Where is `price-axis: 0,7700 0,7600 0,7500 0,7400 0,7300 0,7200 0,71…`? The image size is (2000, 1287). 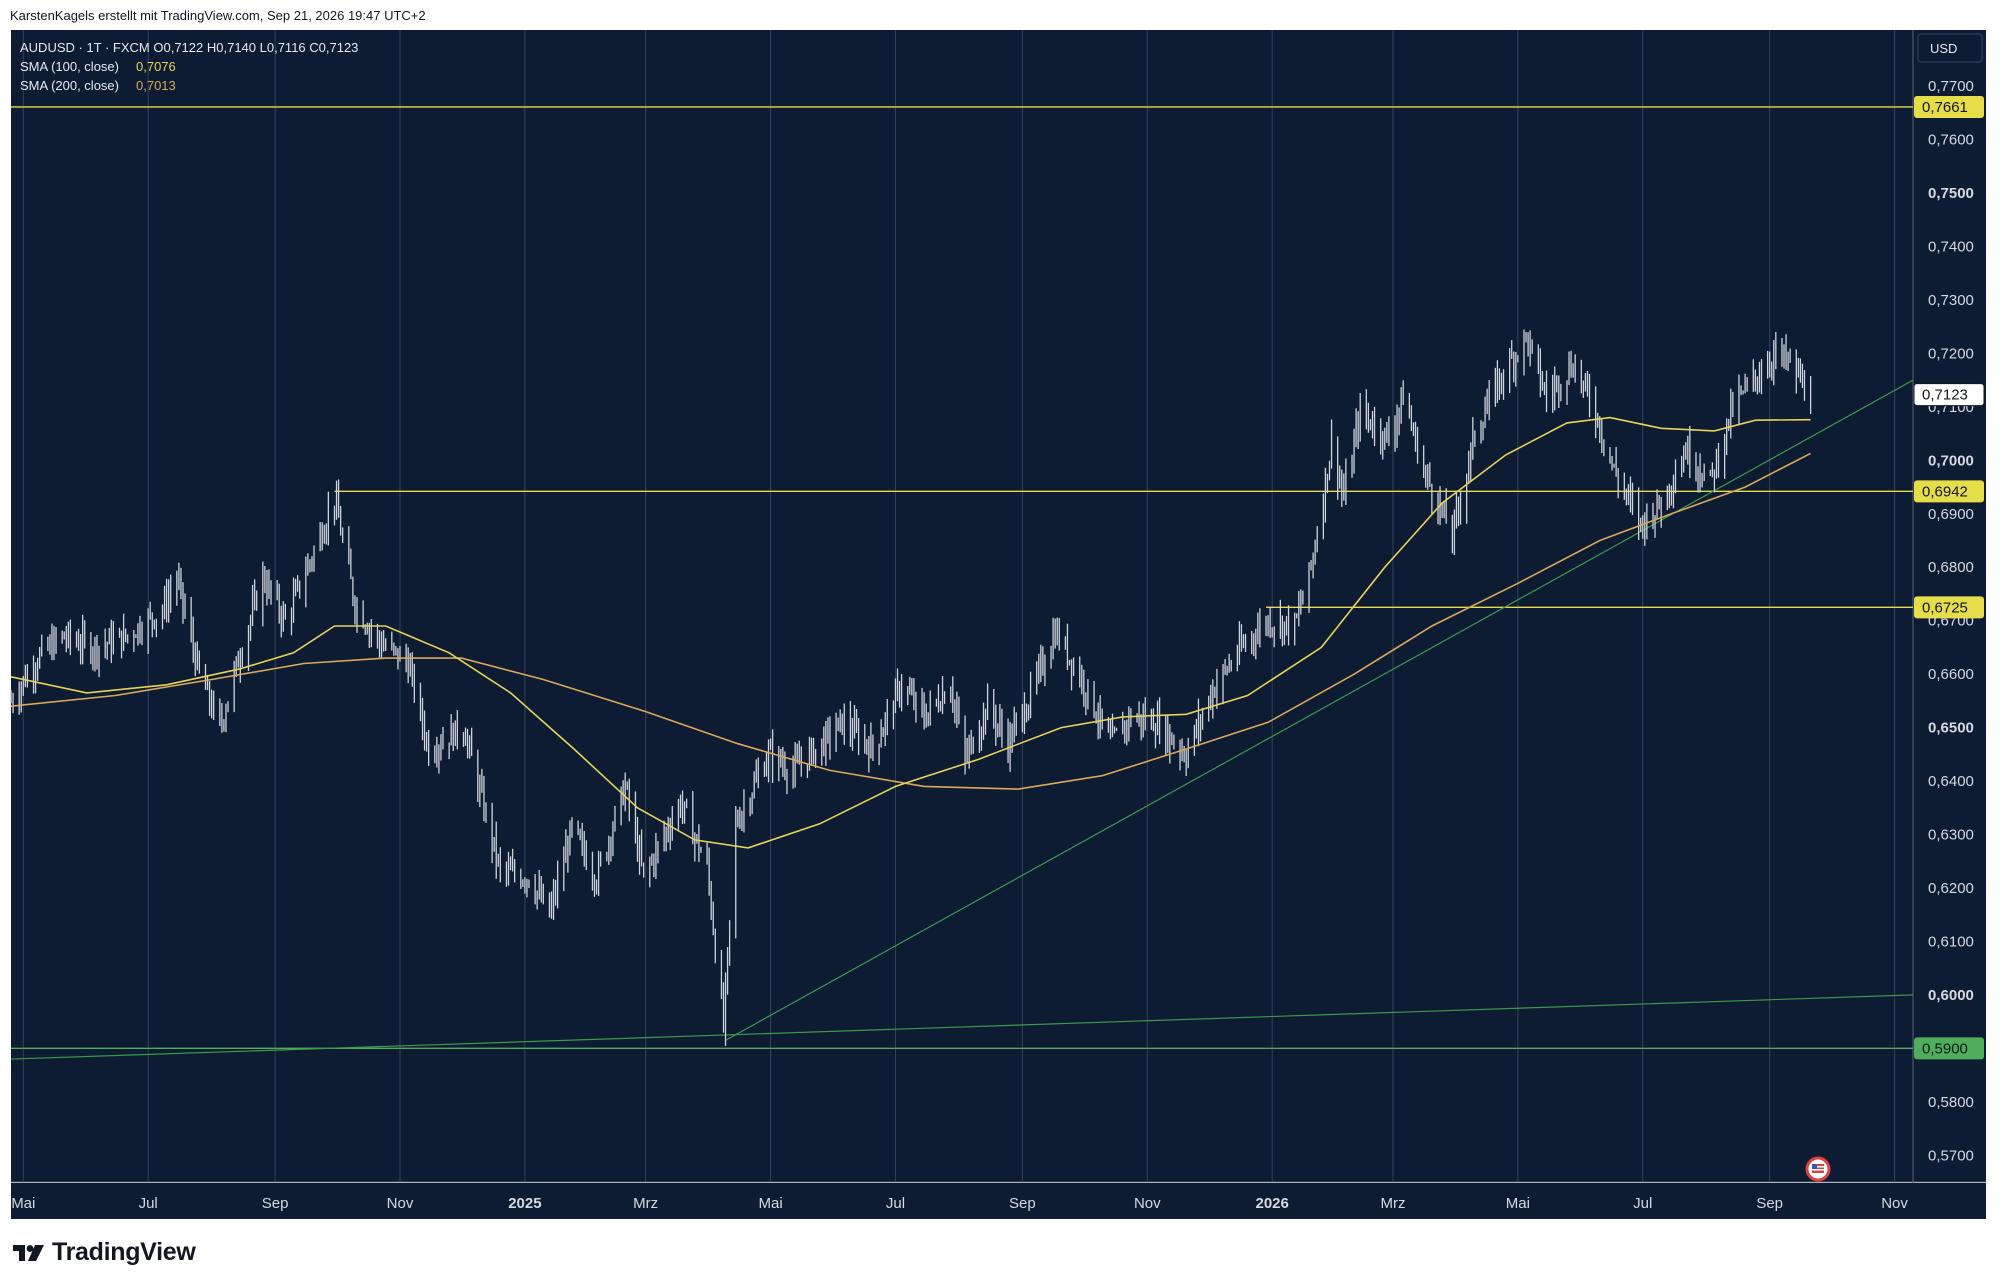
price-axis: 0,7700 0,7600 0,7500 0,7400 0,7300 0,7200 0,71… is located at coordinates (1949, 621).